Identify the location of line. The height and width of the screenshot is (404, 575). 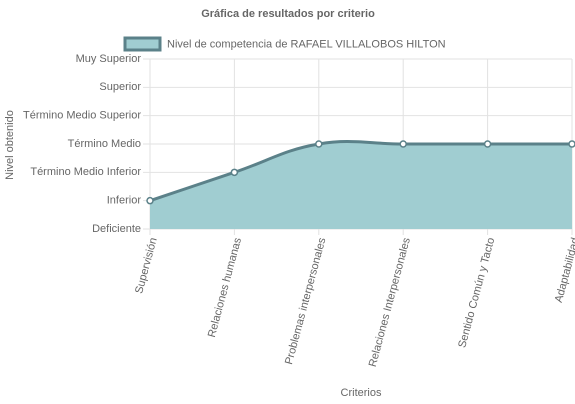
(360, 171).